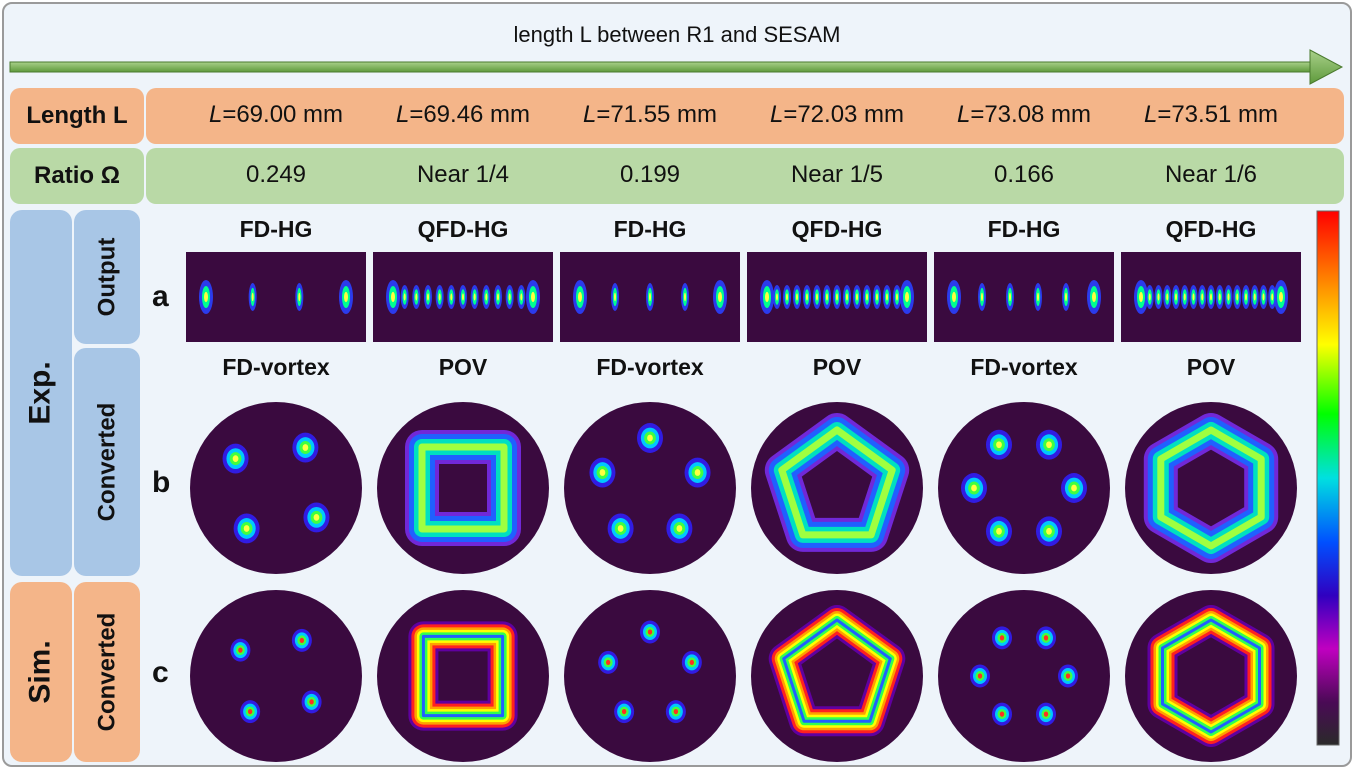 This screenshot has width=1352, height=767. I want to click on output-mode-label-4: QFD-HG, so click(837, 229).